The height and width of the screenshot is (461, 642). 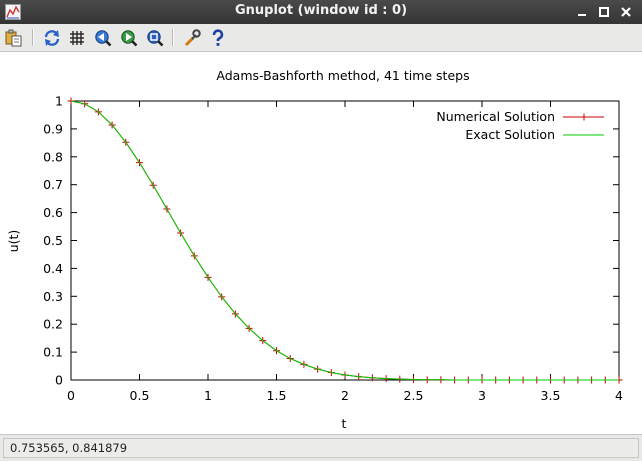 What do you see at coordinates (53, 240) in the screenshot?
I see `y-tick-label: 0.5` at bounding box center [53, 240].